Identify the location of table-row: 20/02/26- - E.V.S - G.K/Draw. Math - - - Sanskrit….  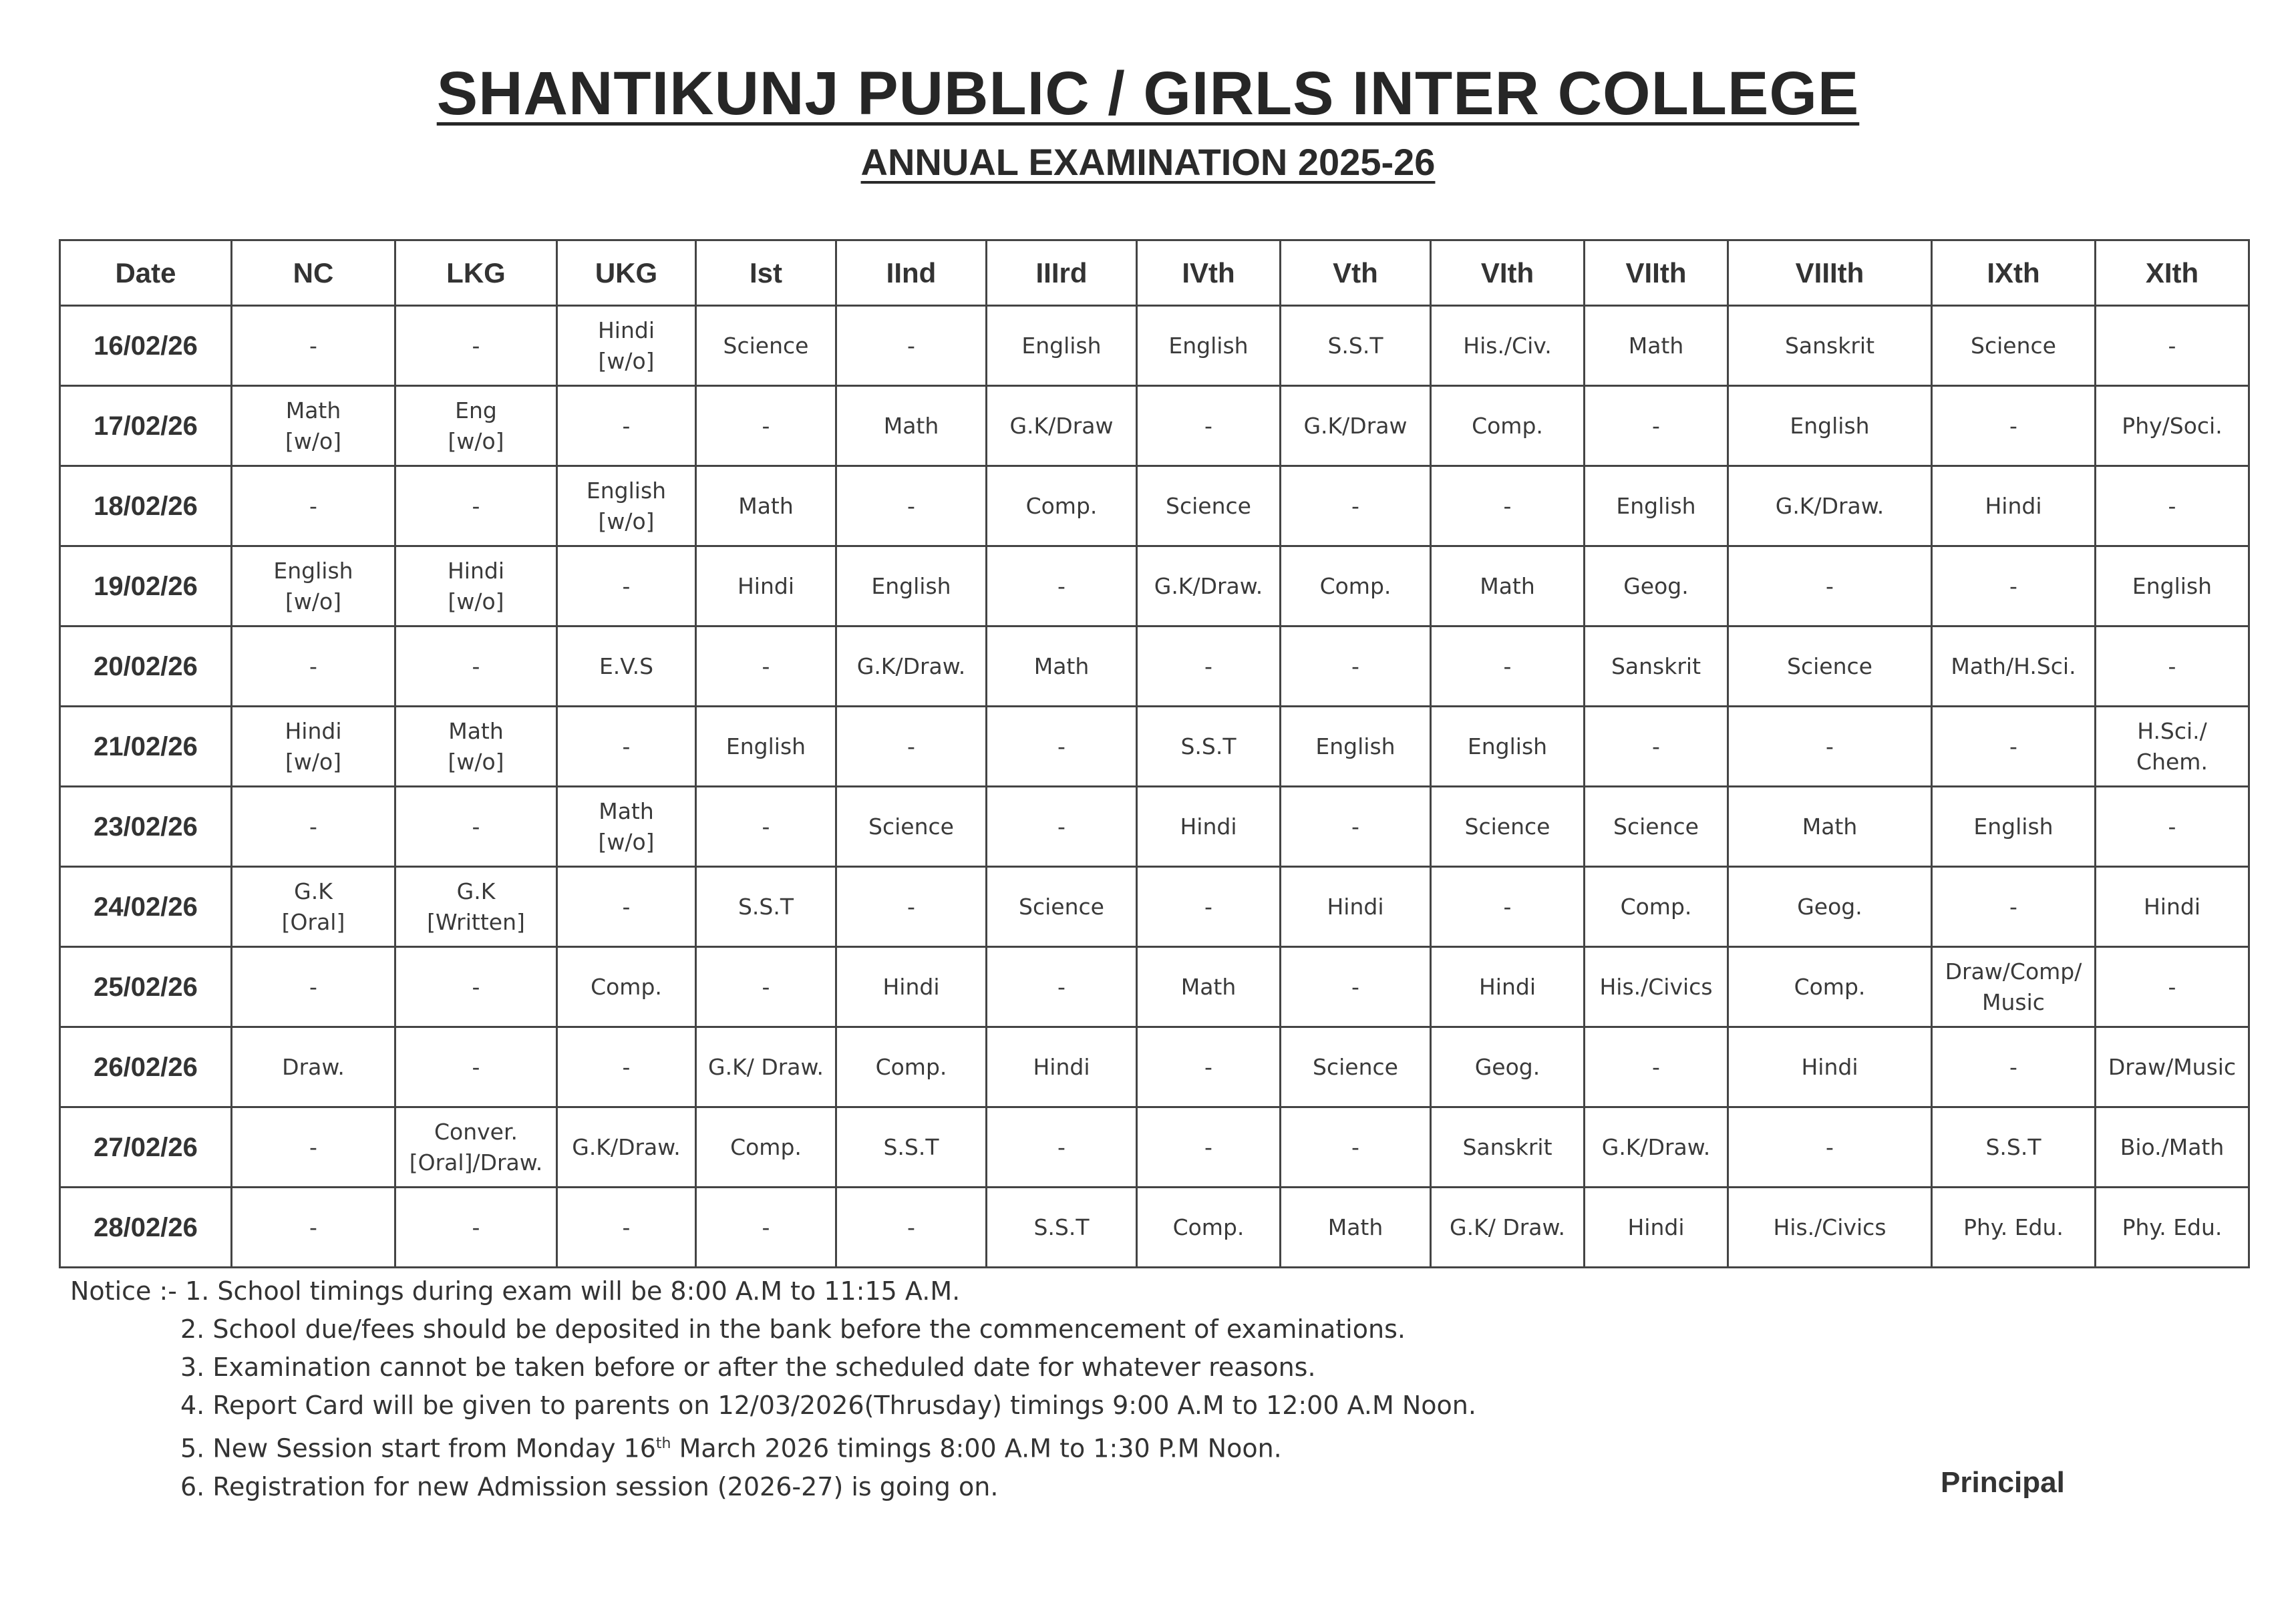
(1154, 666).